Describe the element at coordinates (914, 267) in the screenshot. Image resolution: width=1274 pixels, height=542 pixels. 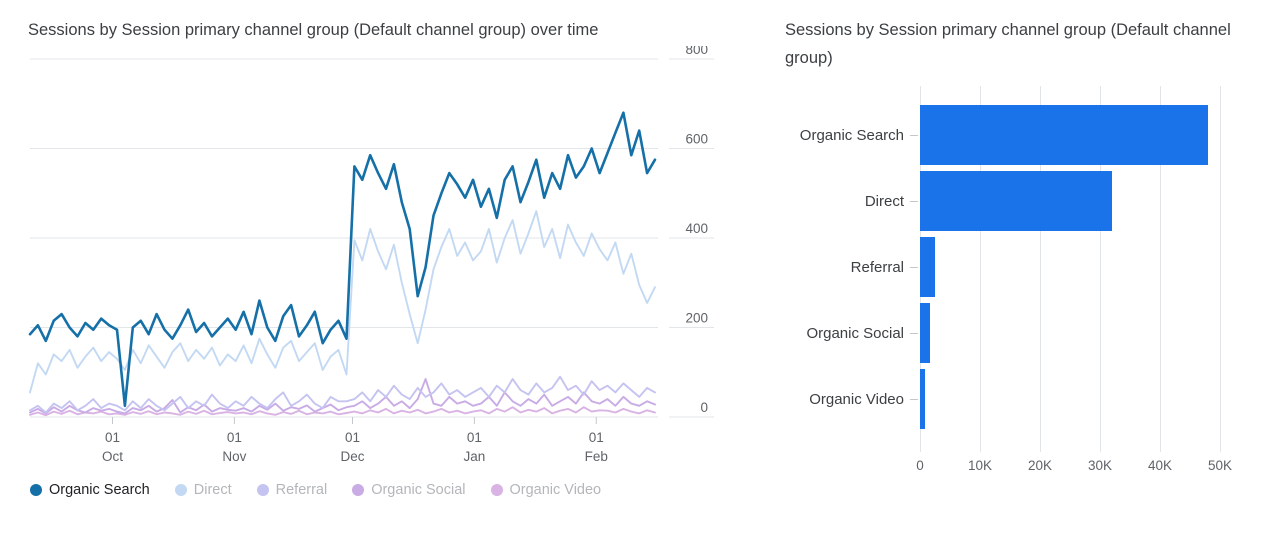
I see `category-tick-referral` at that location.